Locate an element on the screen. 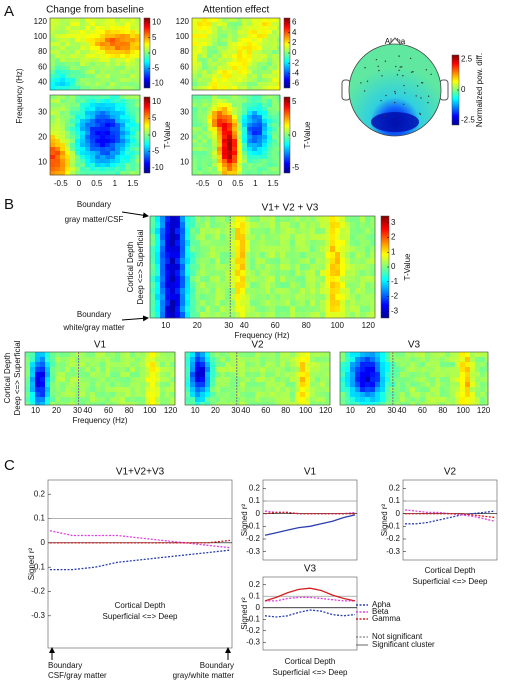  y-axis-label: Signed r² is located at coordinates (244, 613).